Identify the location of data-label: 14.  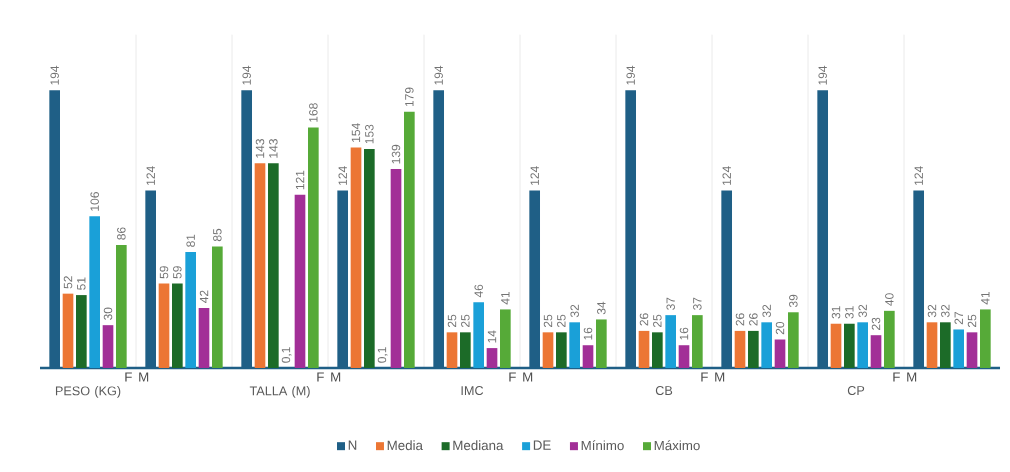
(492, 336).